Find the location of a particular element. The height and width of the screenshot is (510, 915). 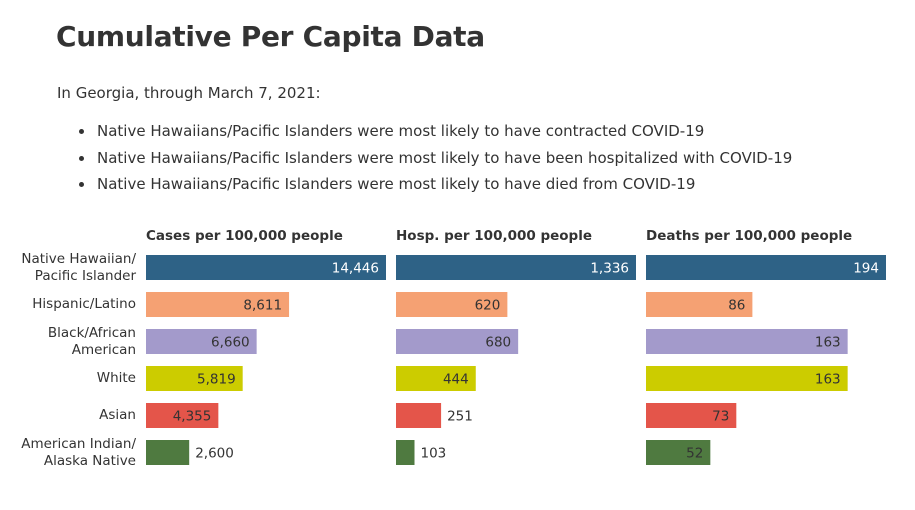

category-label-line: Alaska Native is located at coordinates (89, 460).